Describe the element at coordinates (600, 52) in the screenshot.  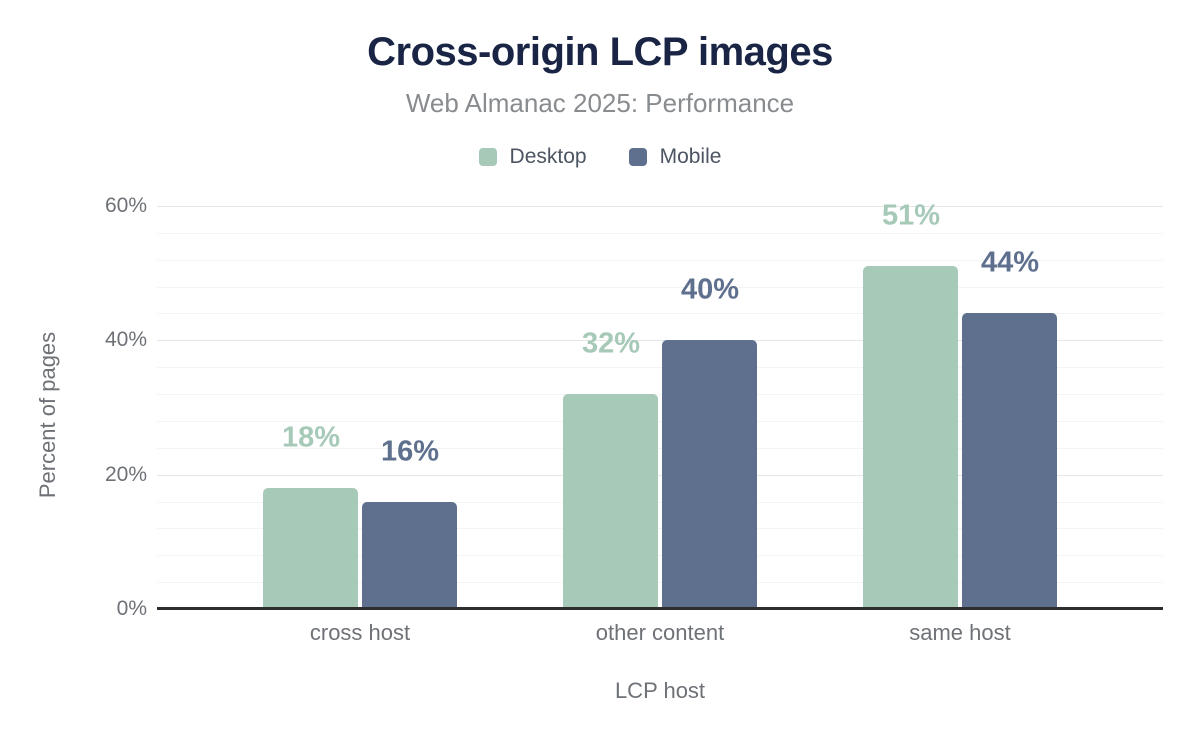
I see `chart-title: Cross-origin LCP images` at that location.